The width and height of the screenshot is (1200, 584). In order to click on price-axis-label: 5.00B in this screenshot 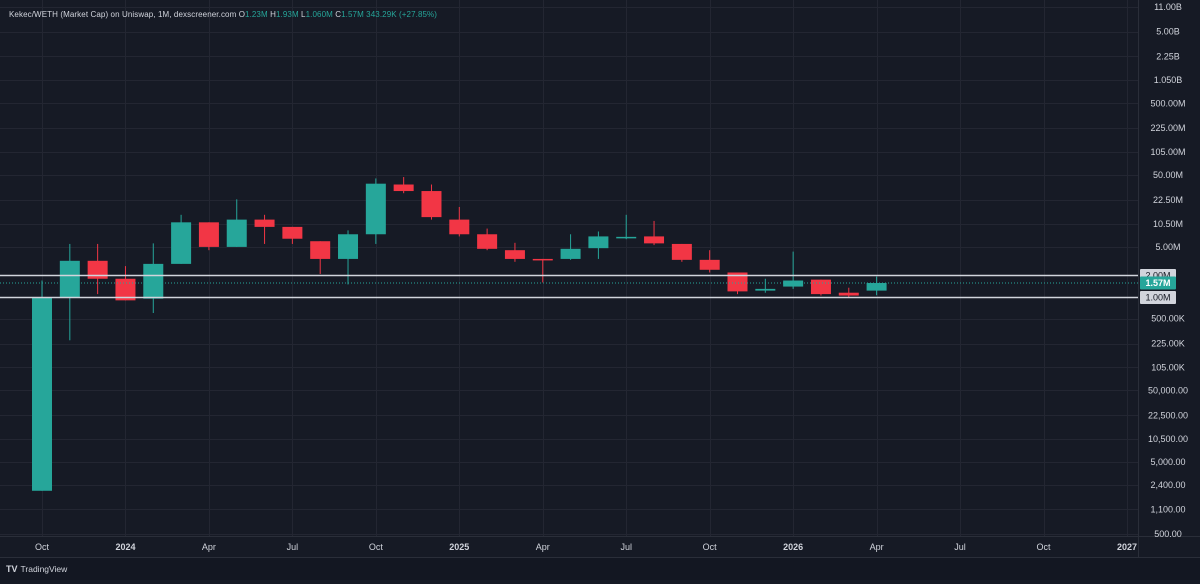, I will do `click(1168, 32)`.